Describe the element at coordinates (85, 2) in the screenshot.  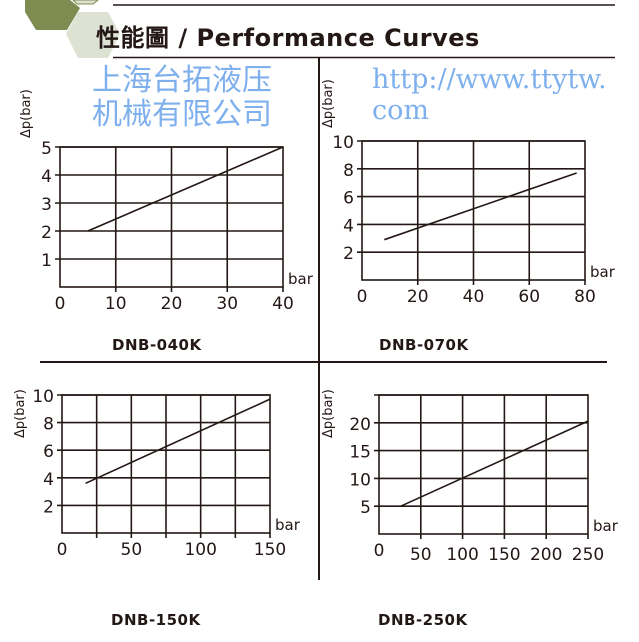
I see `hexagon-outline` at that location.